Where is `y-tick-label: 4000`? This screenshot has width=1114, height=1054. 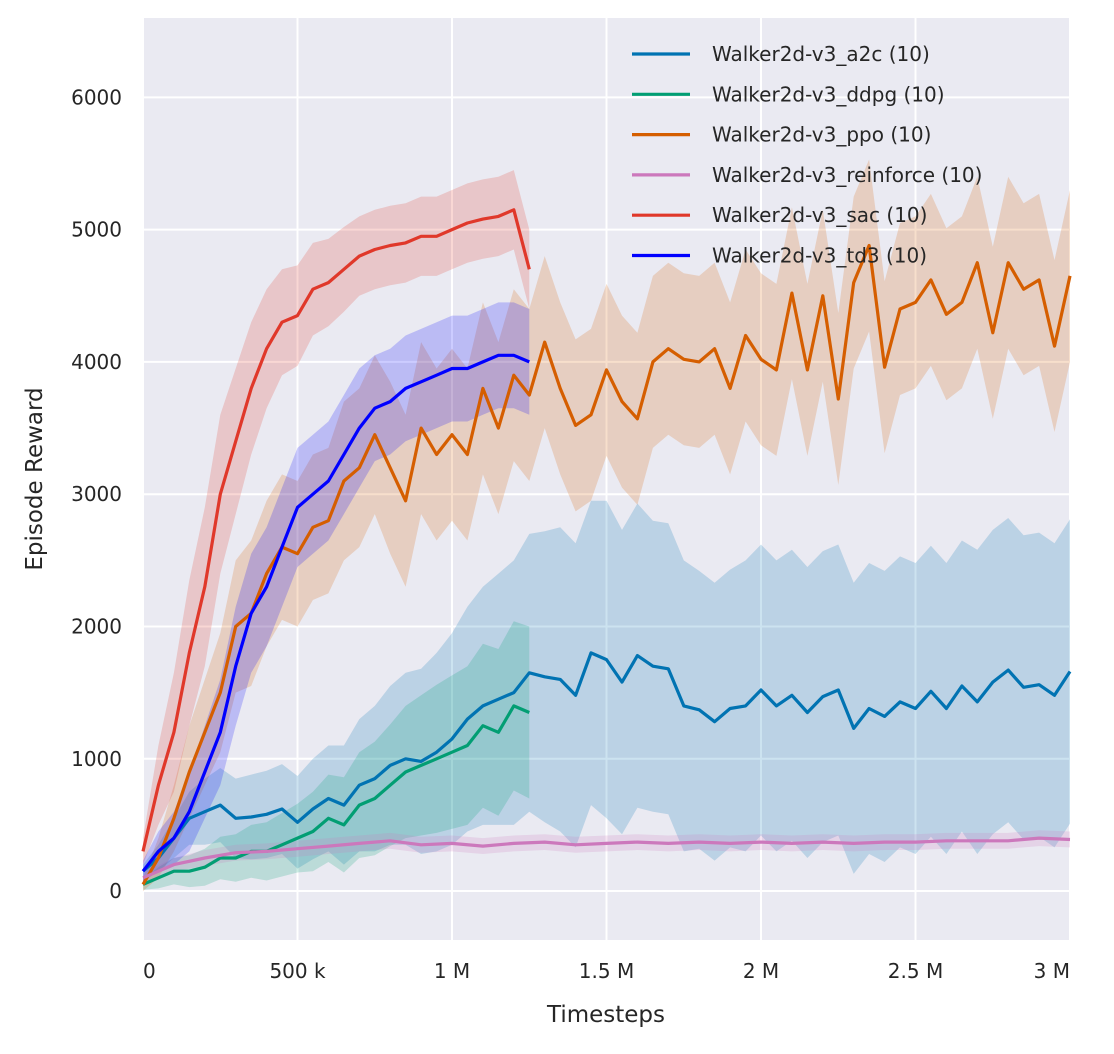 y-tick-label: 4000 is located at coordinates (96, 362).